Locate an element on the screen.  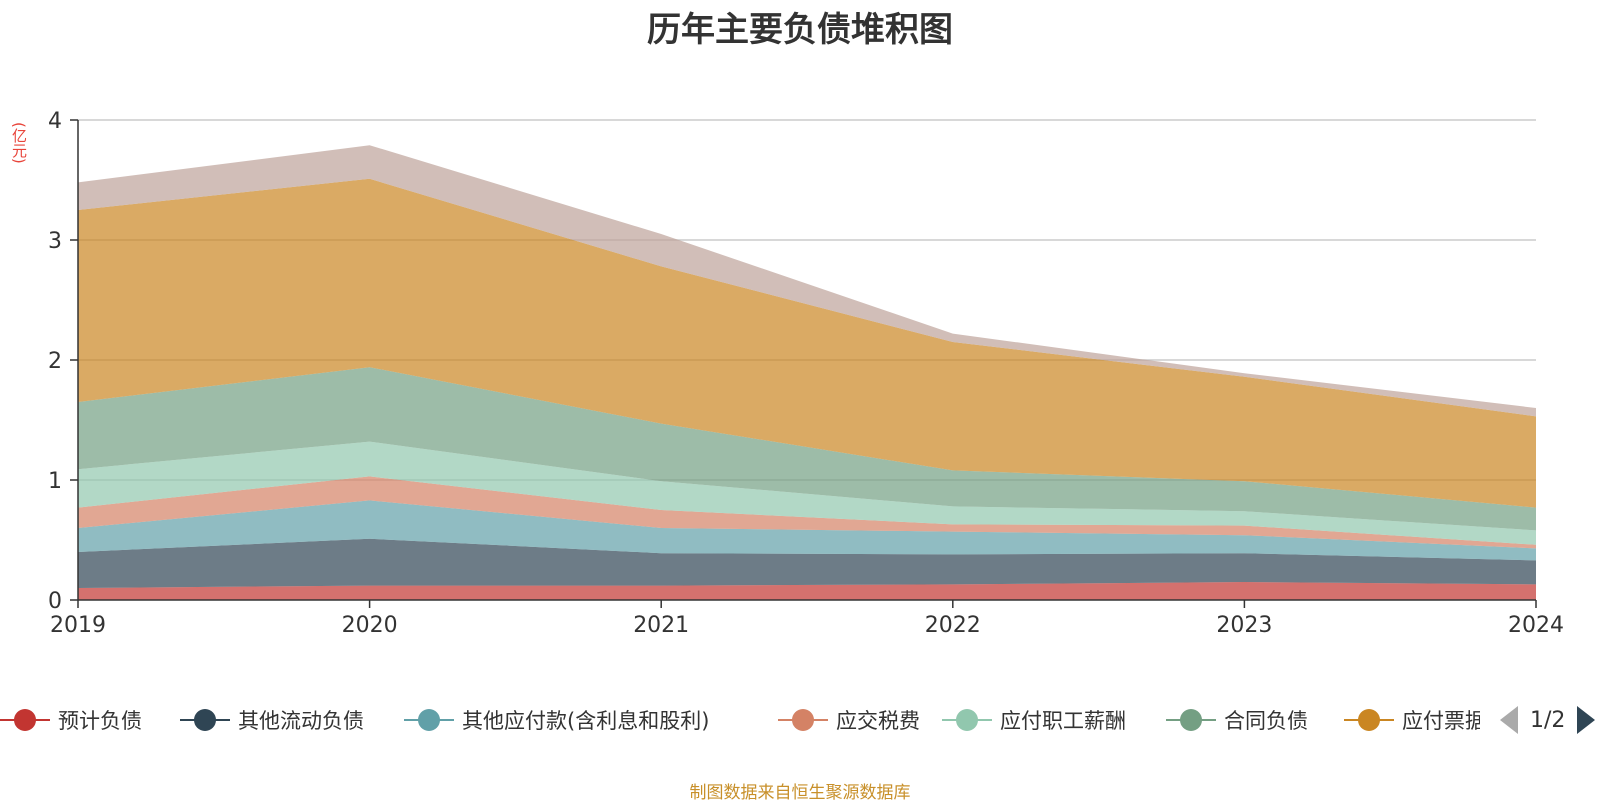
chart-title: 历年主要负债堆积图 is located at coordinates (800, 30).